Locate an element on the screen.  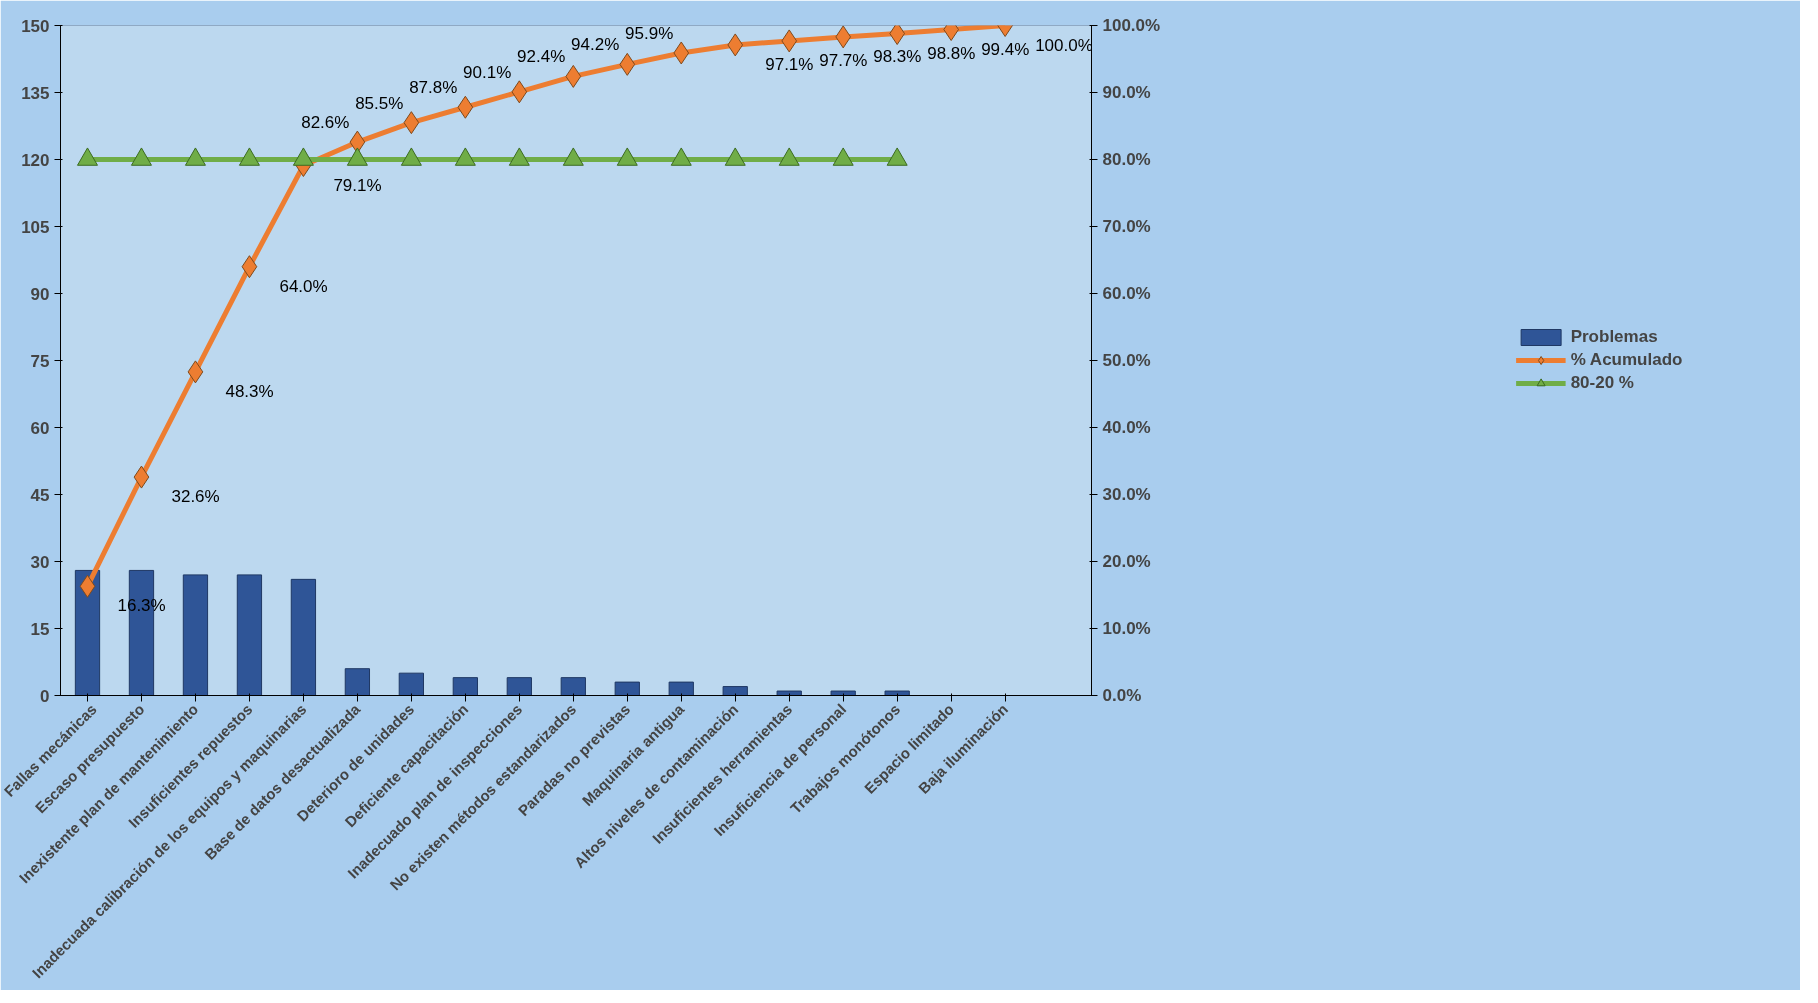
data-label: 85.5% is located at coordinates (379, 103).